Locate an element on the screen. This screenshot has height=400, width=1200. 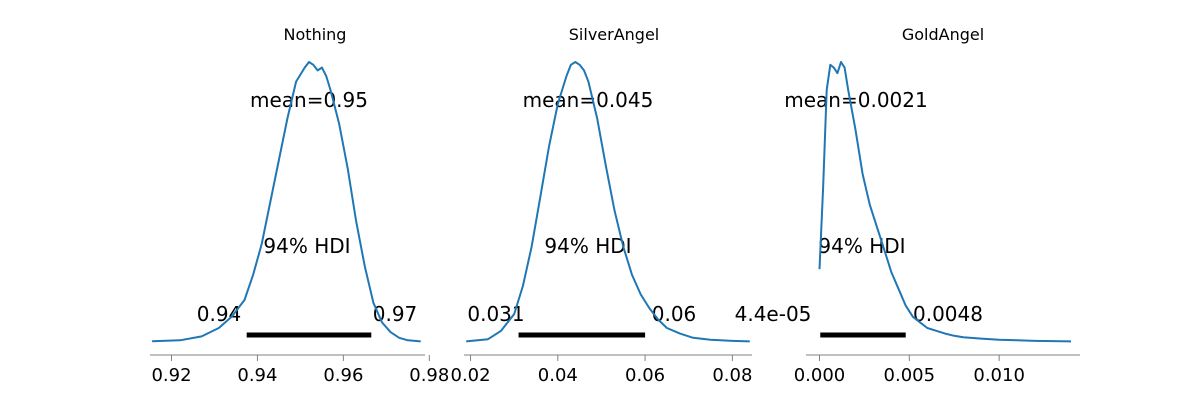
x-tick-label-goldangel-0: 0.000 is located at coordinates (820, 375).